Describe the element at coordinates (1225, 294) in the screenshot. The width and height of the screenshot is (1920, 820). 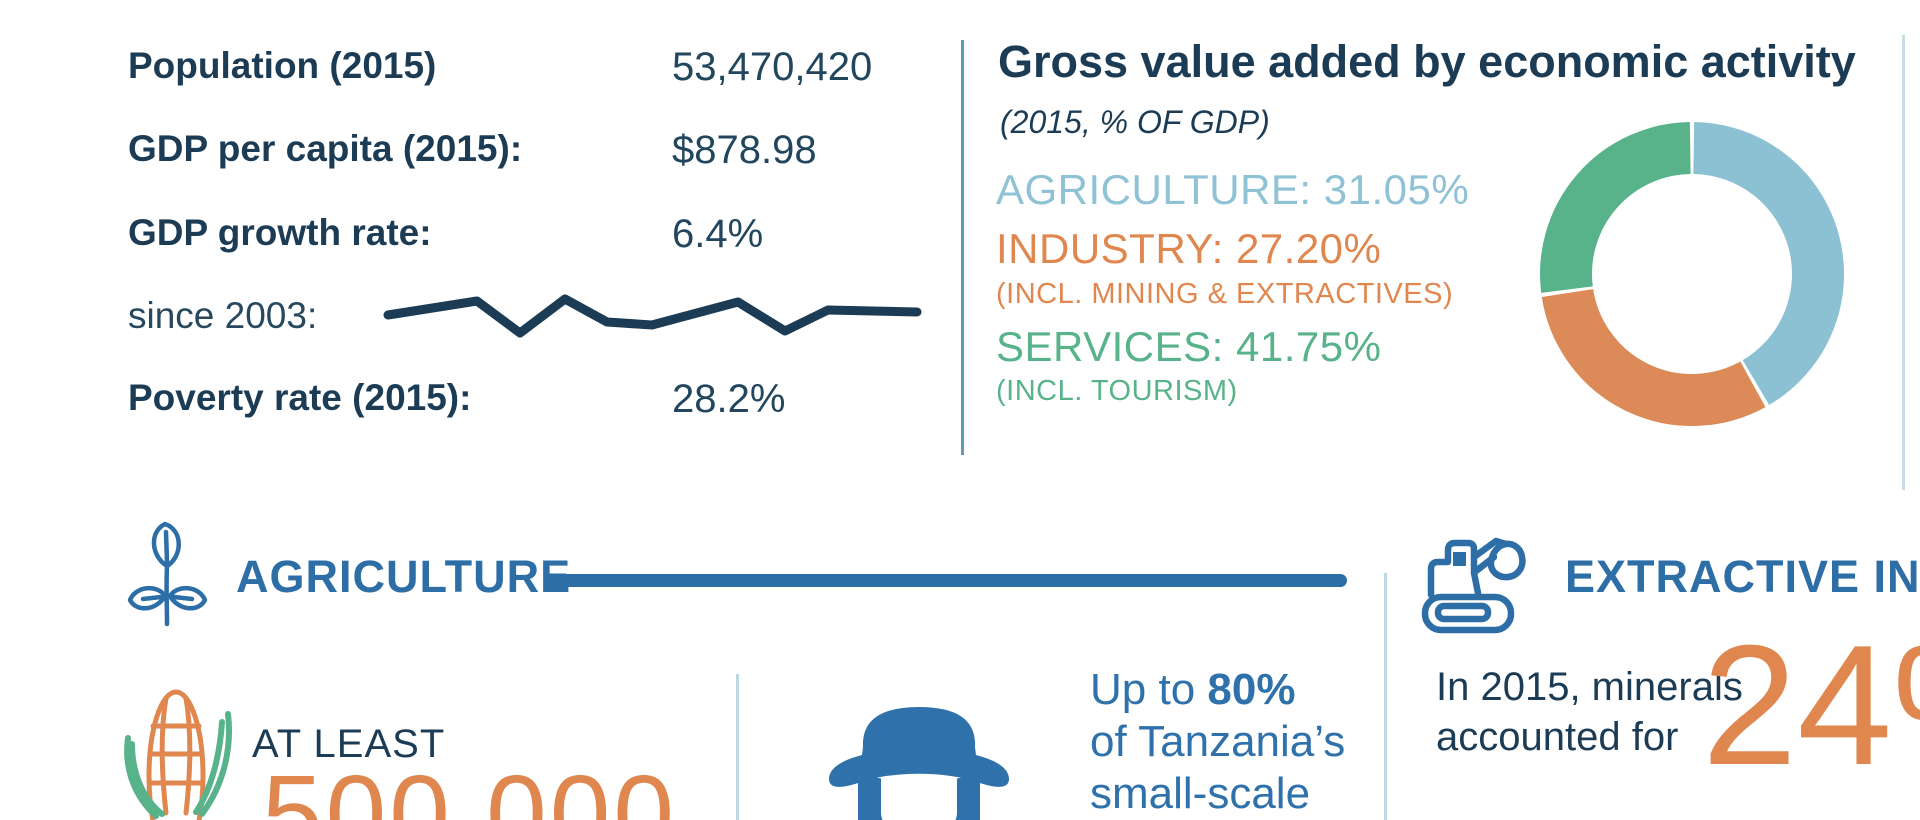
I see `gva-note-mining: (INCL. MINING & EXTRACTIVES)` at that location.